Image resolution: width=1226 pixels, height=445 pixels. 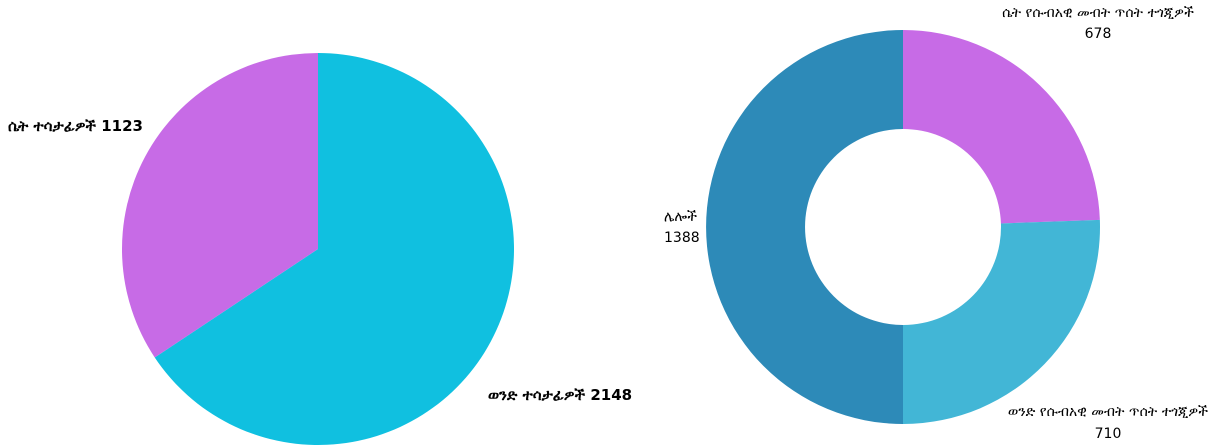 I want to click on donut-label-male-name: ወንድ የሱብአዊ መብት ጥሰት ተጎጂዎች, so click(x=1108, y=412).